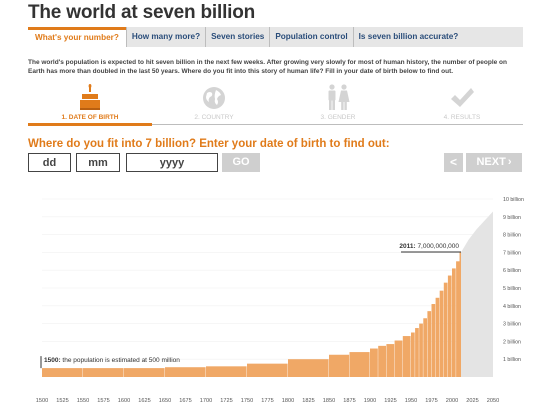 This screenshot has height=405, width=550. I want to click on next-button: NEXT ›, so click(494, 162).